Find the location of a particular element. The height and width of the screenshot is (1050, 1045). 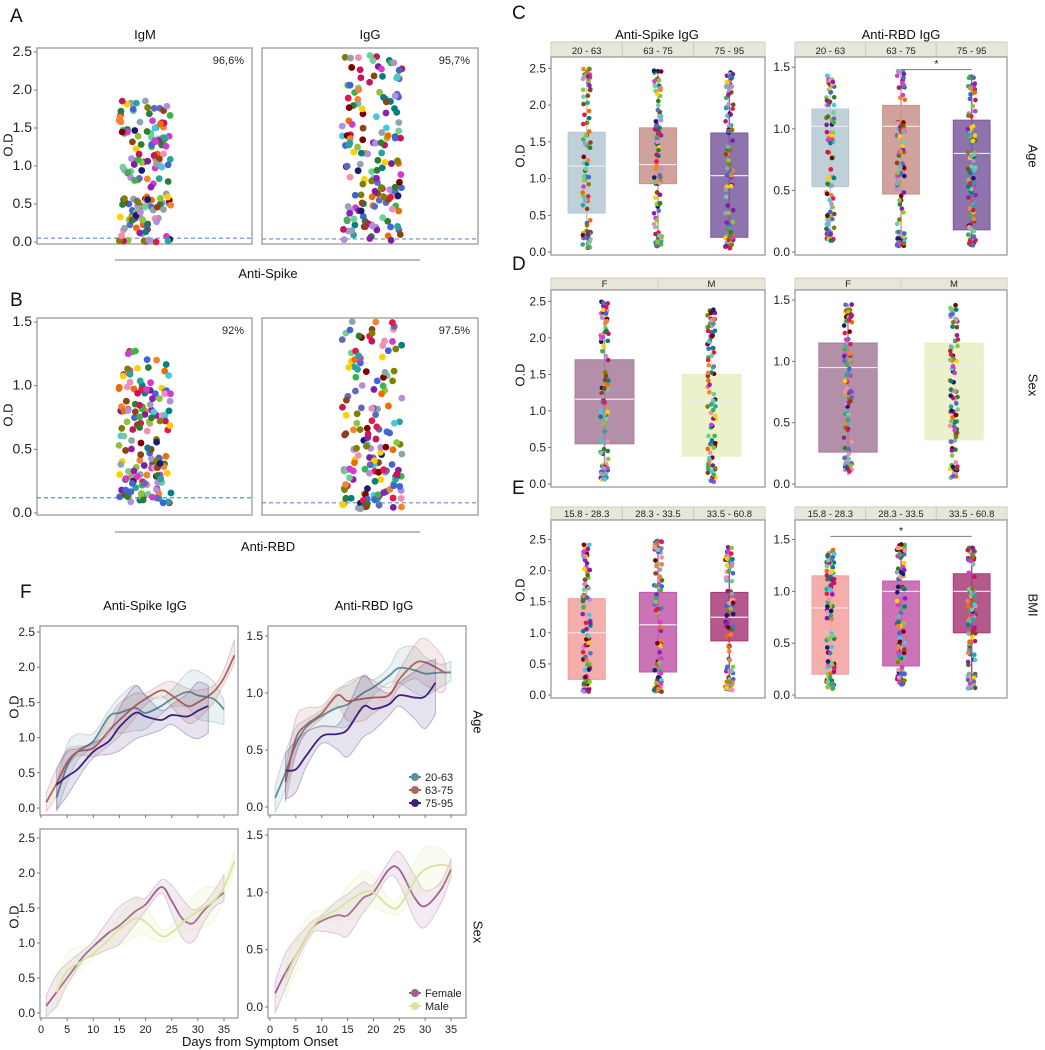

title-c-rbd: Anti-RBD IgG is located at coordinates (901, 34).